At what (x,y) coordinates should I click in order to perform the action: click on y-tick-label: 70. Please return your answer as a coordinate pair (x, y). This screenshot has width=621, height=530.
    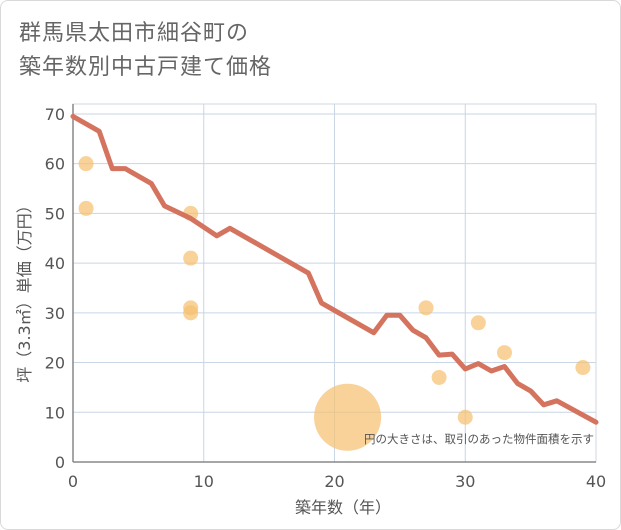
    Looking at the image, I should click on (55, 114).